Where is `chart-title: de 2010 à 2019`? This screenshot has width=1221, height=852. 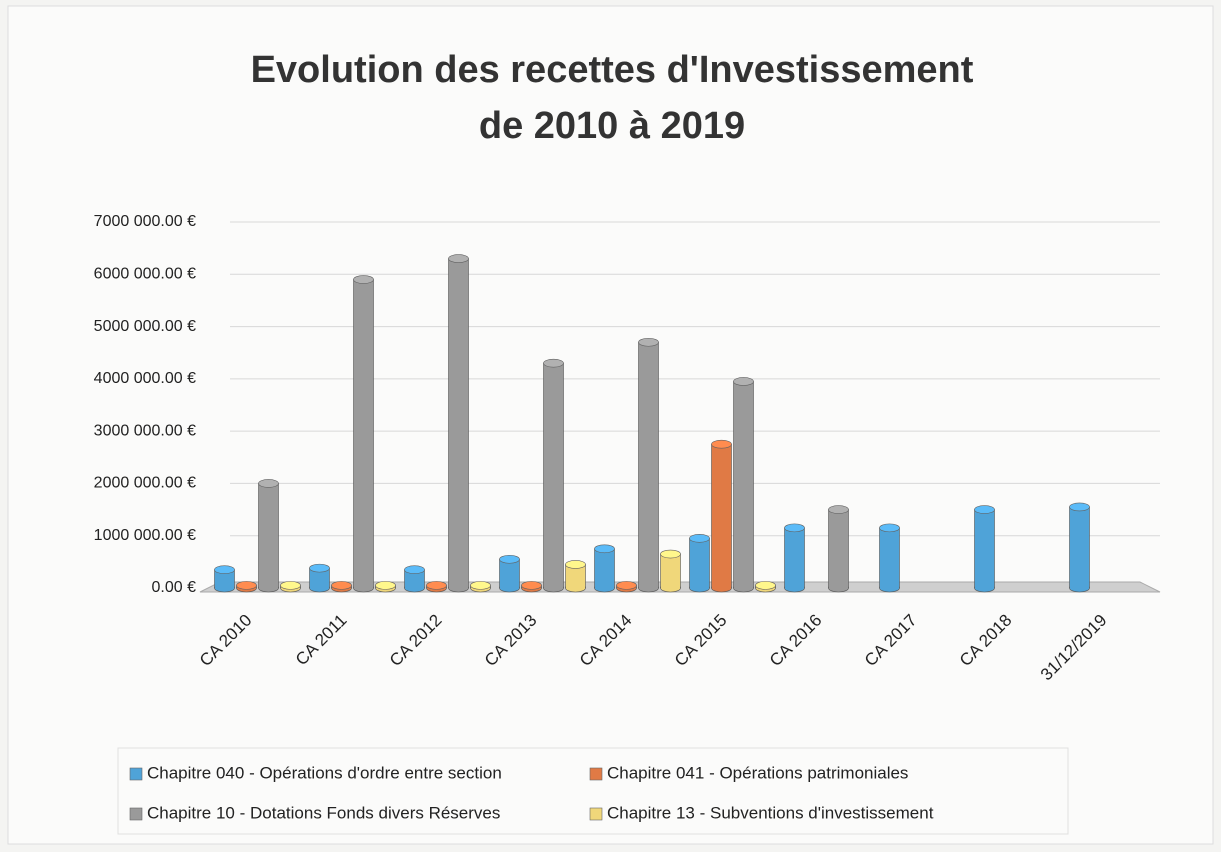 chart-title: de 2010 à 2019 is located at coordinates (612, 126).